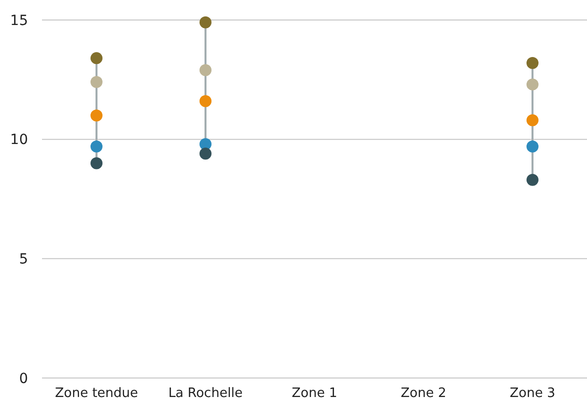 The image size is (587, 403). I want to click on x-tick-label: Zone 3, so click(533, 393).